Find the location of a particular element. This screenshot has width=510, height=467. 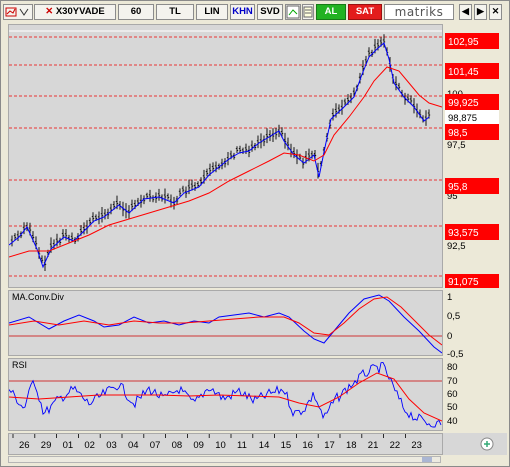

close-window-icon: ✕ is located at coordinates (495, 12).